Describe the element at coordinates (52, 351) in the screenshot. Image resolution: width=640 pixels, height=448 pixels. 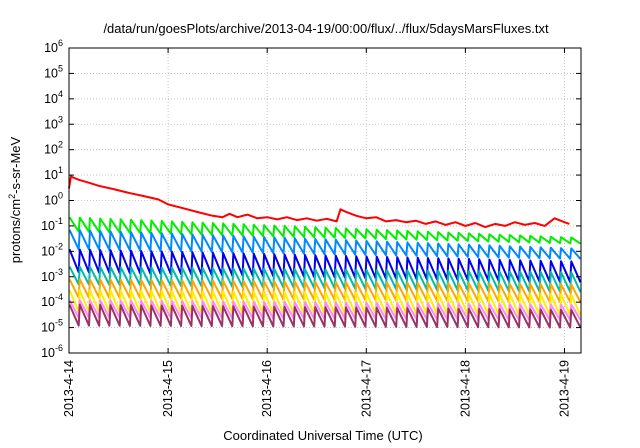
I see `y-tick-label: 10⁻⁶` at that location.